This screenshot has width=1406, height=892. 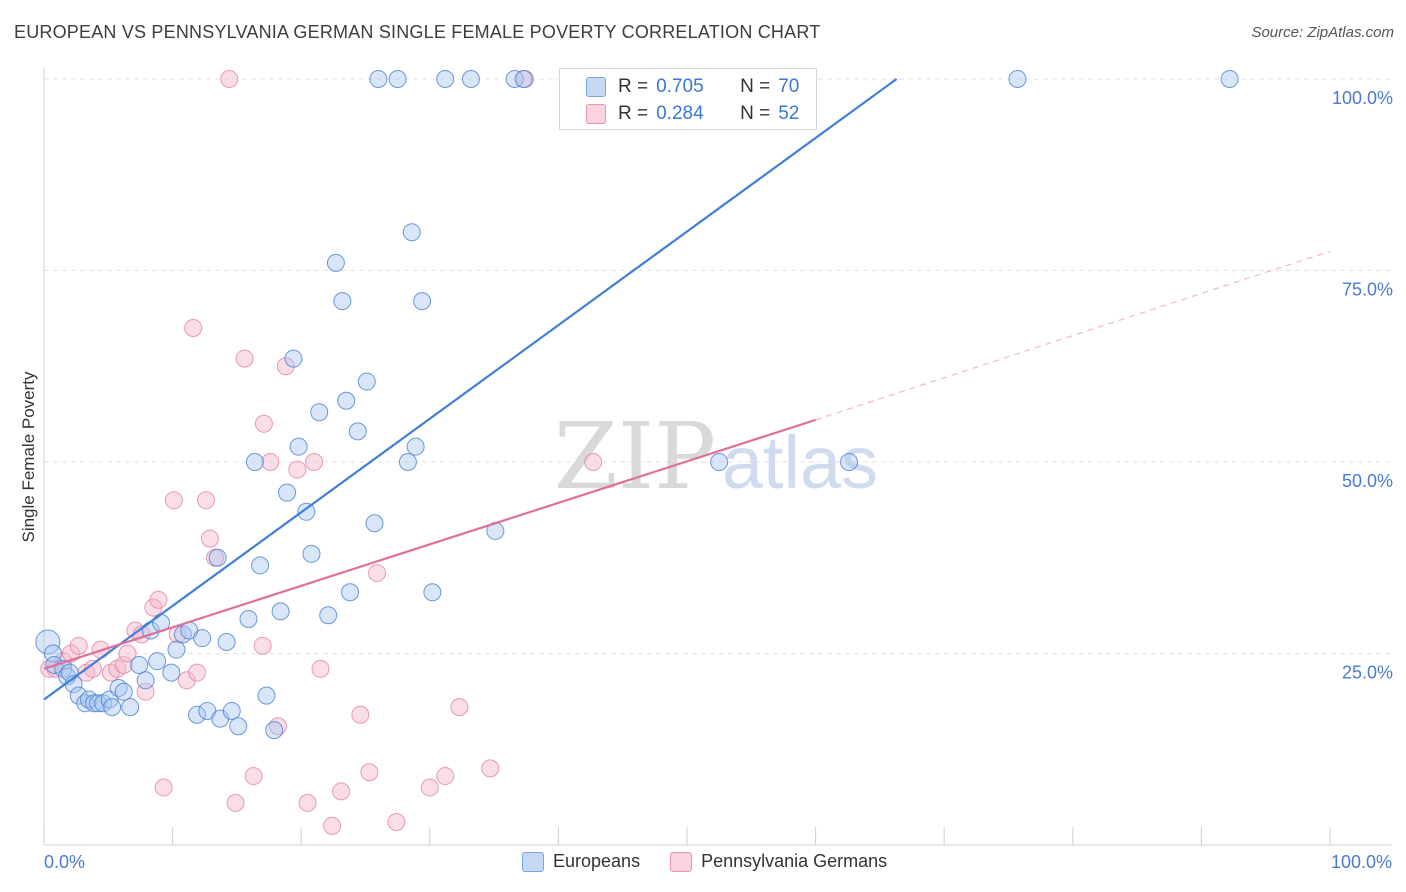 What do you see at coordinates (1367, 290) in the screenshot?
I see `y-tick-label-75: 75.0%` at bounding box center [1367, 290].